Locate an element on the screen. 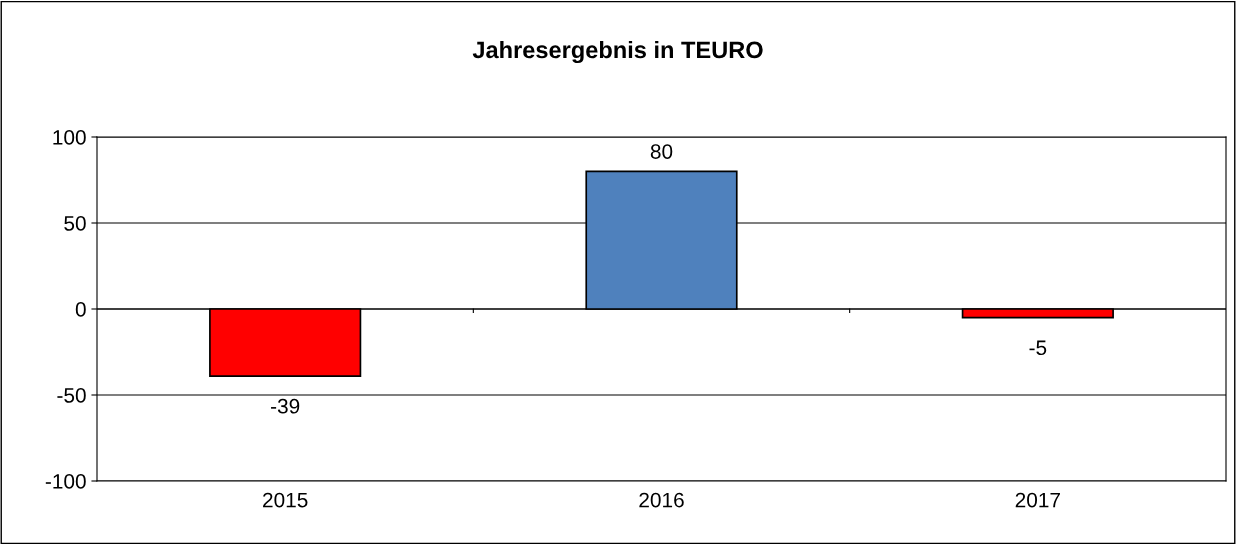 This screenshot has height=544, width=1236. data-label: -5 is located at coordinates (1038, 348).